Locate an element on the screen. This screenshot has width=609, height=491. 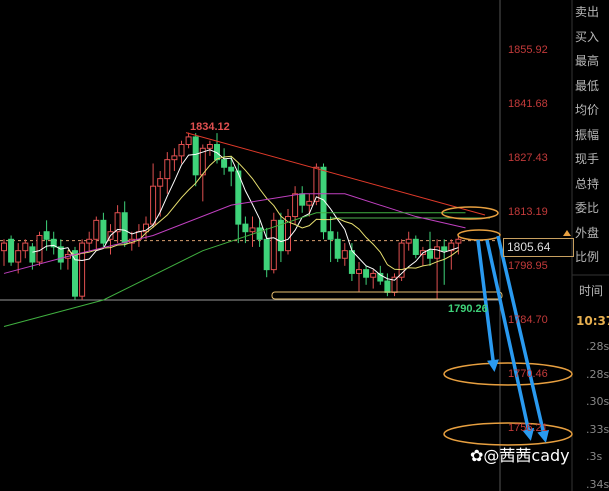
panel-item: 外盘 is located at coordinates (587, 232).